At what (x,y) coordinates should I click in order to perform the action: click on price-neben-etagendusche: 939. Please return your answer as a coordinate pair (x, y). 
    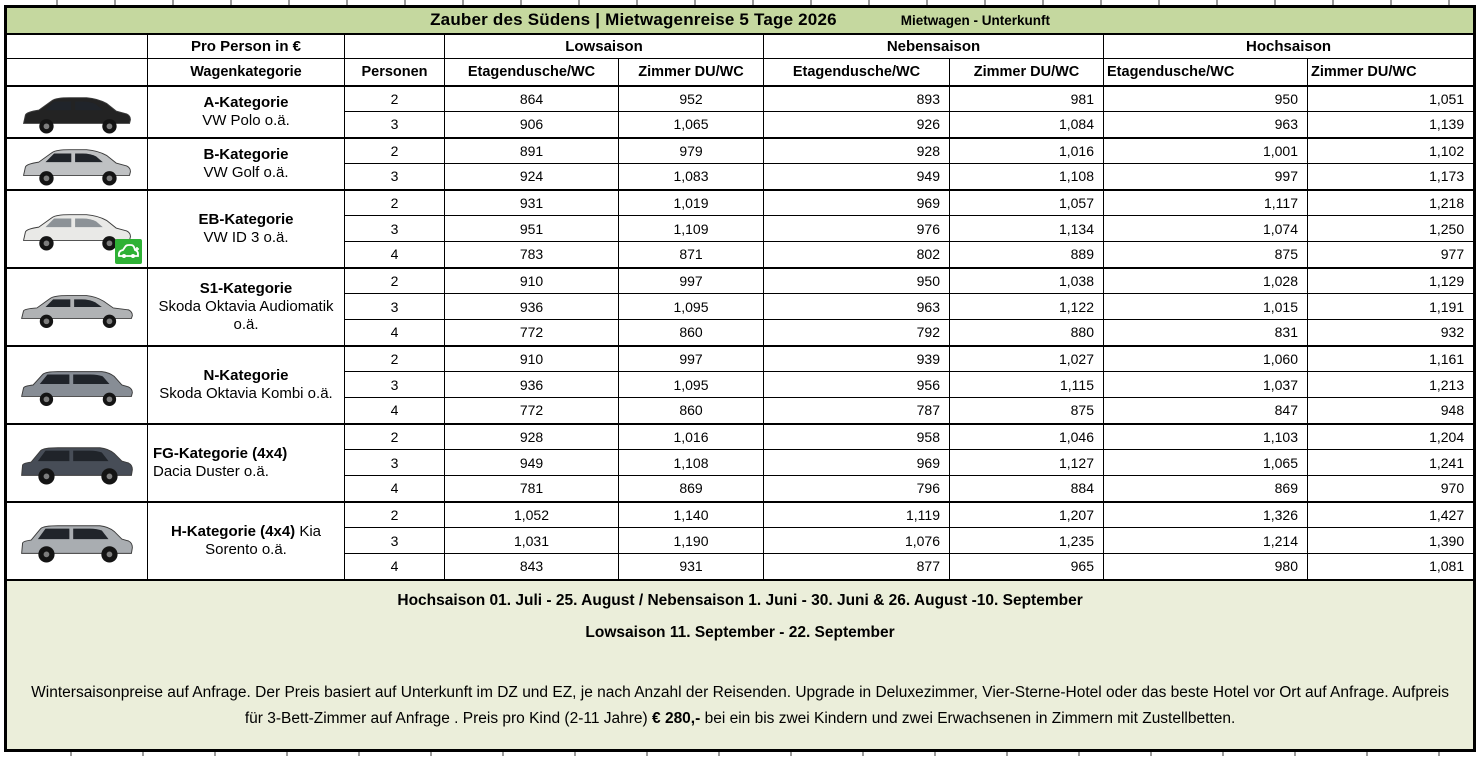
    Looking at the image, I should click on (856, 358).